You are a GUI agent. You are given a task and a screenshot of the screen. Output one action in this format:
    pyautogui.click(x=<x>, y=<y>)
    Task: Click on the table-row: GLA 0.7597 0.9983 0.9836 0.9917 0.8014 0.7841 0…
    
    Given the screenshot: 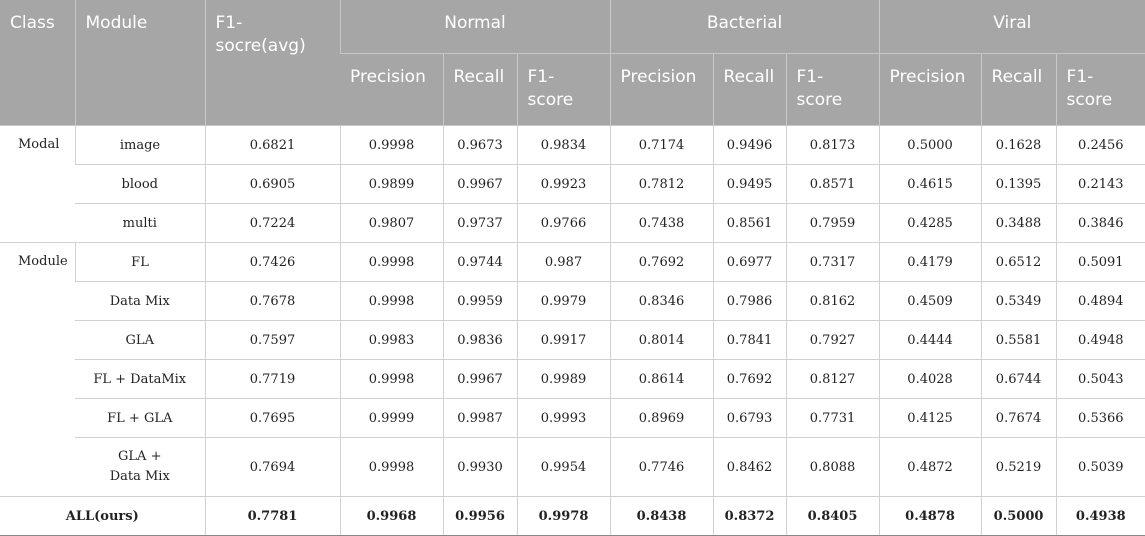 What is the action you would take?
    pyautogui.click(x=572, y=340)
    